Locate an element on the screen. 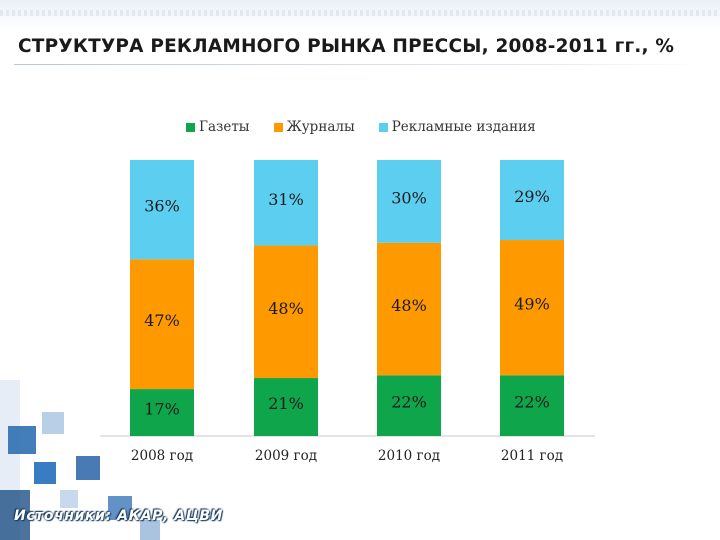  legend-swatch-gazety is located at coordinates (190, 127).